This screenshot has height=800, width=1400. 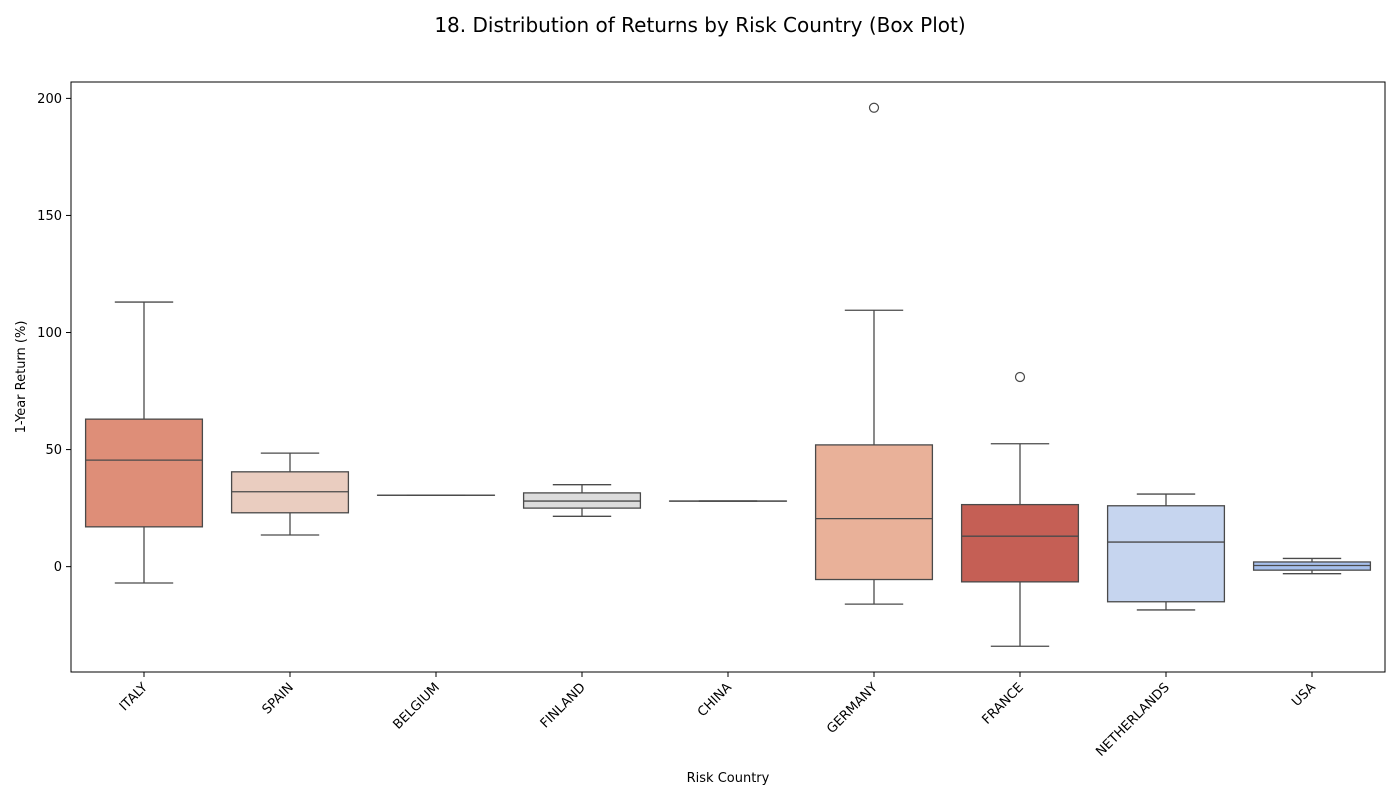 I want to click on x-tick-label: BELGIUM, so click(x=416, y=706).